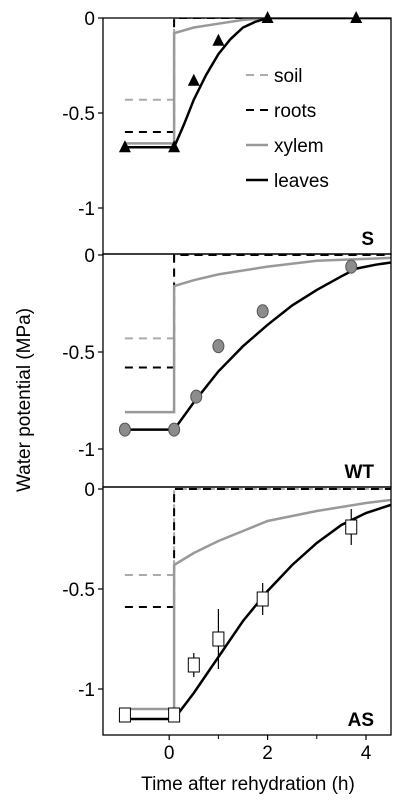 This screenshot has width=394, height=806. Describe the element at coordinates (248, 784) in the screenshot. I see `x-axis-title: Time after rehydration (h)` at that location.